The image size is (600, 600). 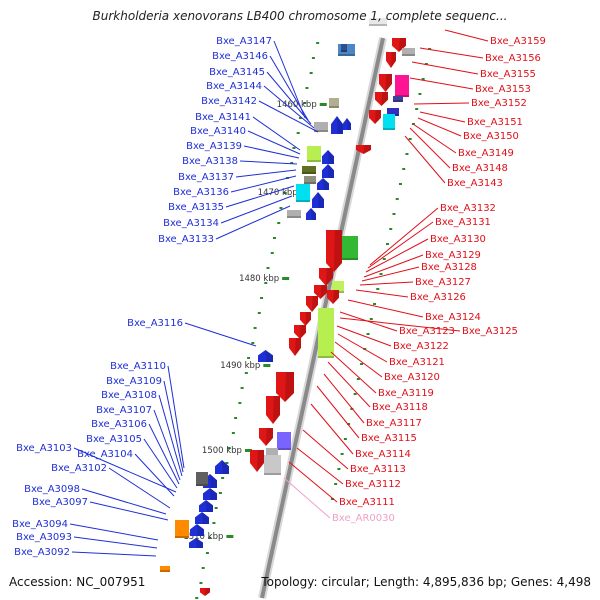 What do you see at coordinates (480, 168) in the screenshot?
I see `gene-label: Bxe_A3148` at bounding box center [480, 168].